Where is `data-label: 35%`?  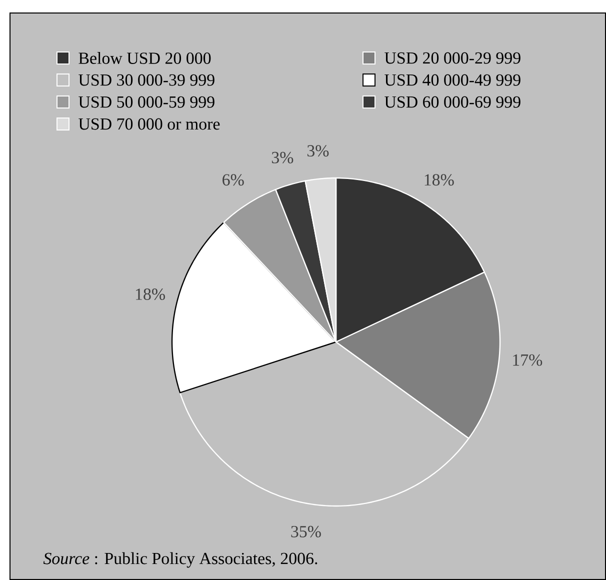
data-label: 35% is located at coordinates (306, 532).